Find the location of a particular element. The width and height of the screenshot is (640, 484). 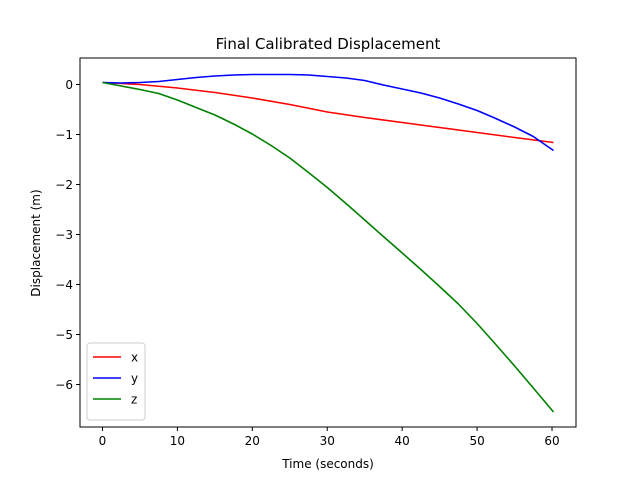

legend-label-y: y is located at coordinates (134, 379).